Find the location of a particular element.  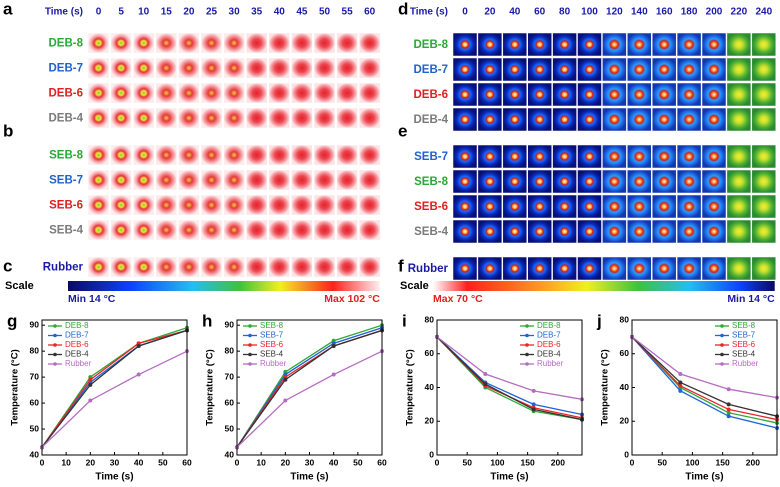

row-label: SEB-8 is located at coordinates (66, 156).